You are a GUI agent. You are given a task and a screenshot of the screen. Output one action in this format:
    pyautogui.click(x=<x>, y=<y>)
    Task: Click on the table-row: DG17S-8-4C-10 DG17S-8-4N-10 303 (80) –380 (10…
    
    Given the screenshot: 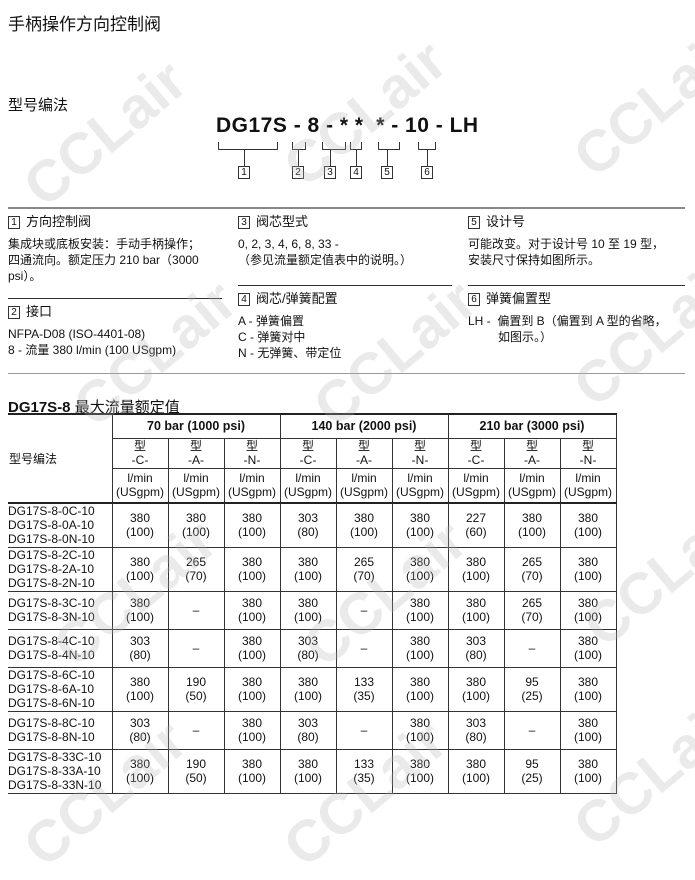 What is the action you would take?
    pyautogui.click(x=312, y=648)
    